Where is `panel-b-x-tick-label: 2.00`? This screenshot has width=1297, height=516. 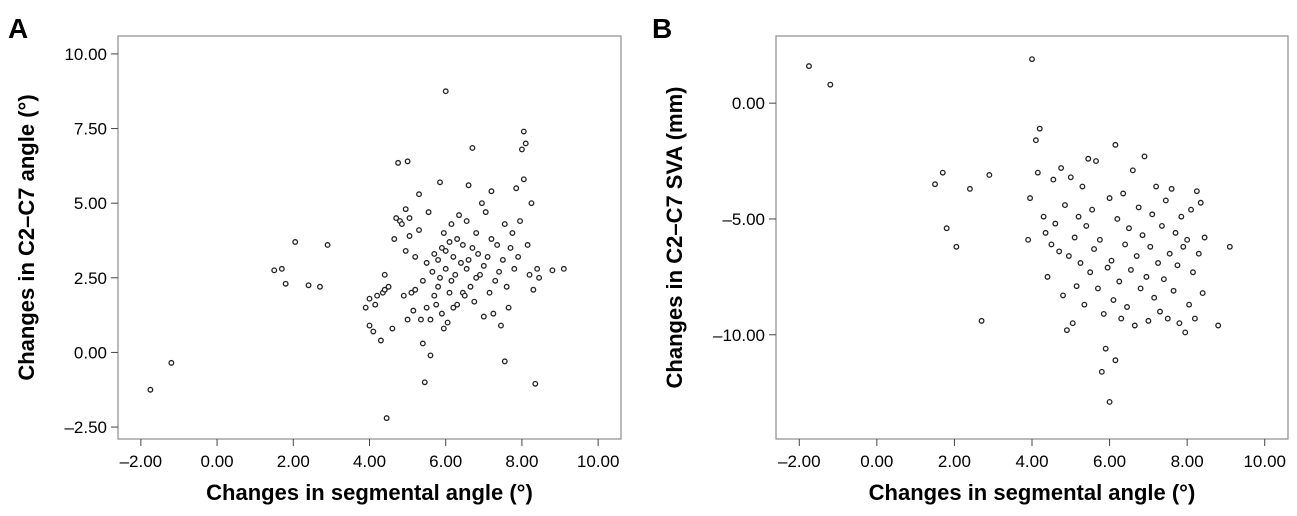 panel-b-x-tick-label: 2.00 is located at coordinates (954, 461).